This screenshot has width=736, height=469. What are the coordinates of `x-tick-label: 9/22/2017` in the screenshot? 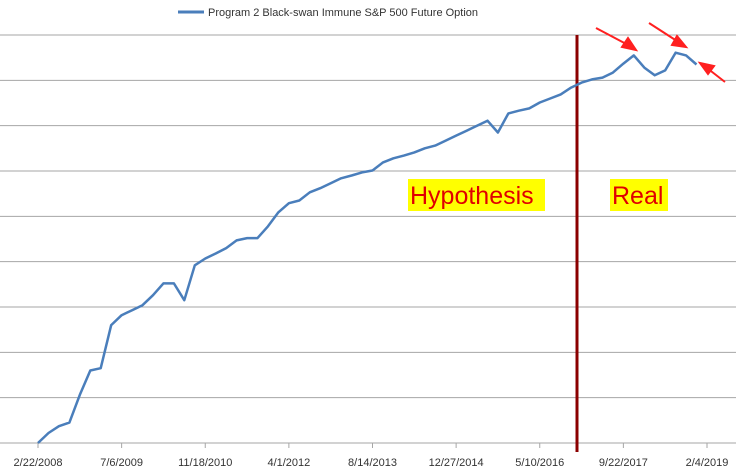 It's located at (623, 463).